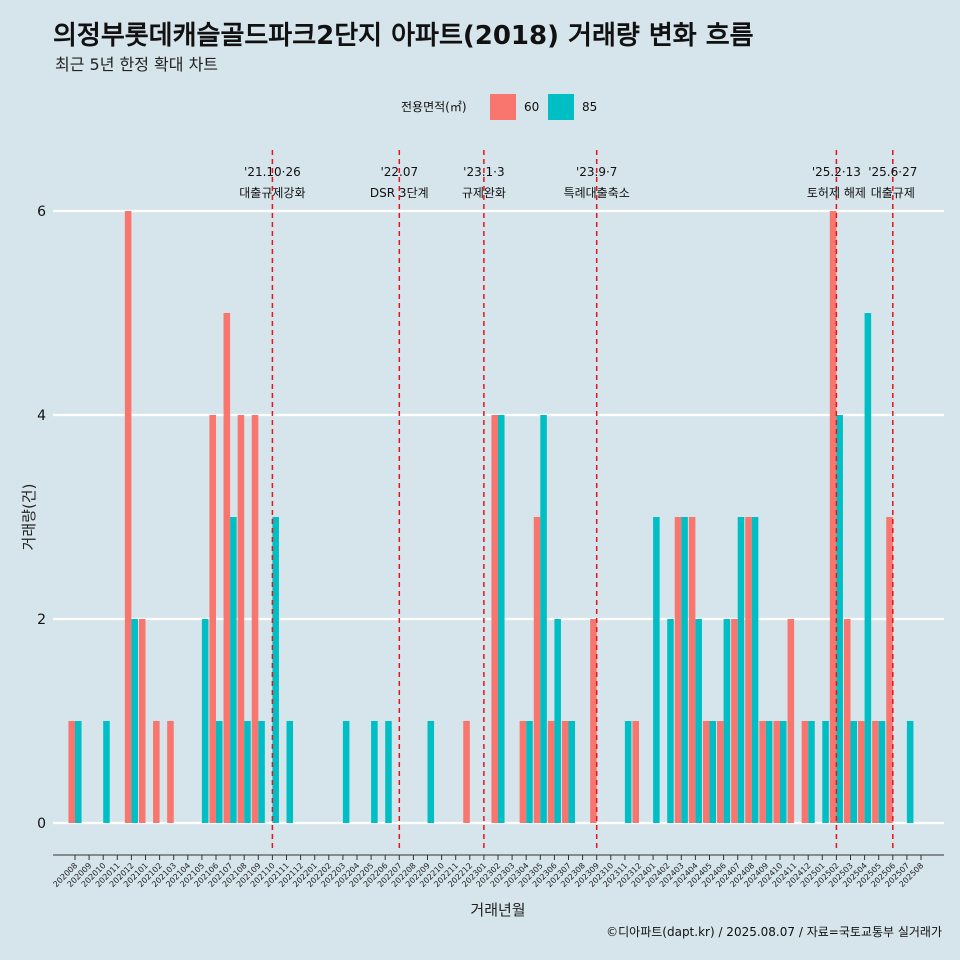 The width and height of the screenshot is (960, 960). I want to click on event-label-5: 대출규제, so click(893, 193).